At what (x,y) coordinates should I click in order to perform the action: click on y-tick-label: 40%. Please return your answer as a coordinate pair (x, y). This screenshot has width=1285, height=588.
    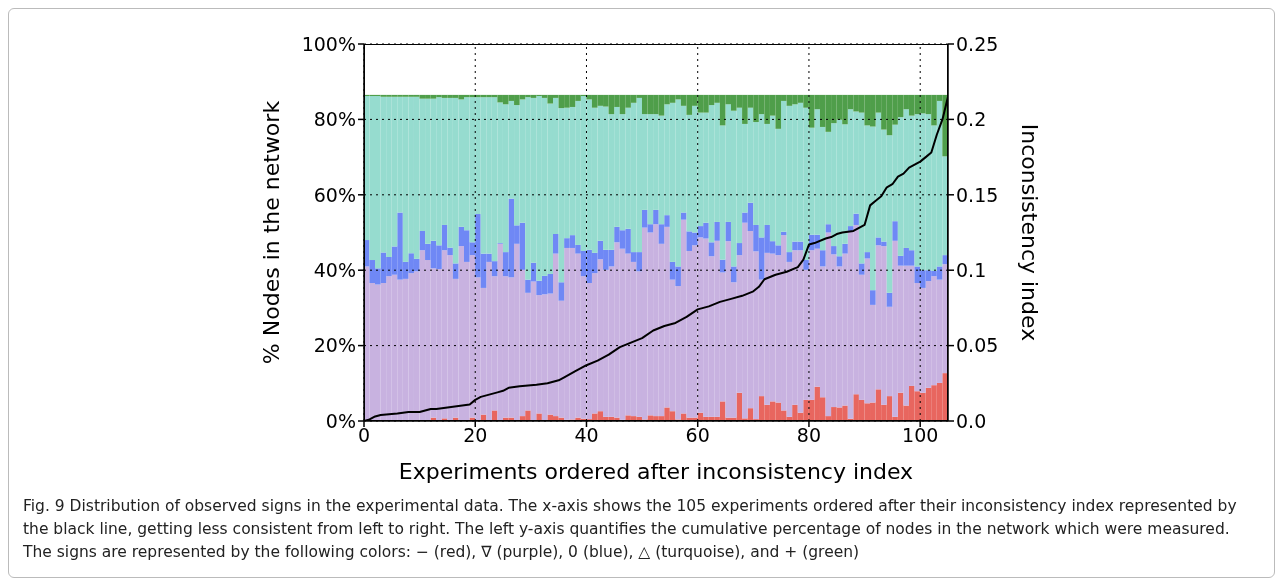
    Looking at the image, I should click on (334, 269).